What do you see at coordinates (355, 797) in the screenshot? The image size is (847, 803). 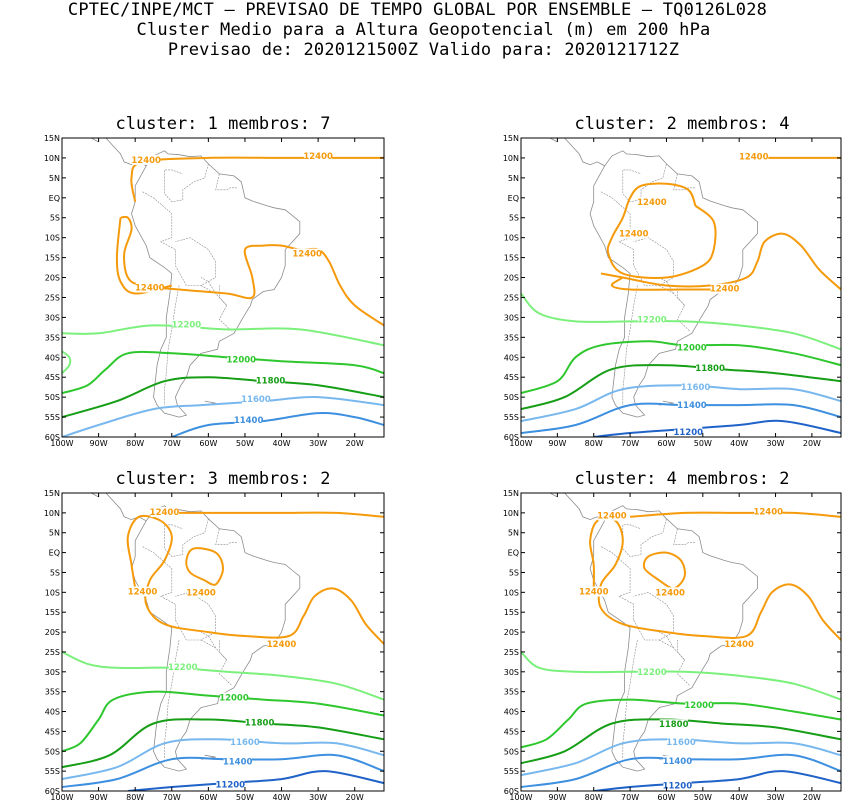 I see `lon-tick-label: 20W` at bounding box center [355, 797].